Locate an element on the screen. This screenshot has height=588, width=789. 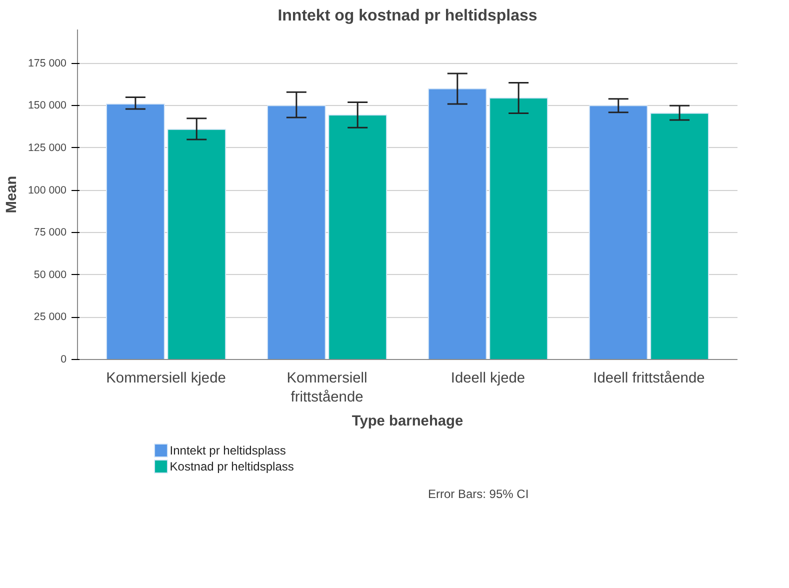
x-tick-label: Ideell kjede is located at coordinates (488, 378).